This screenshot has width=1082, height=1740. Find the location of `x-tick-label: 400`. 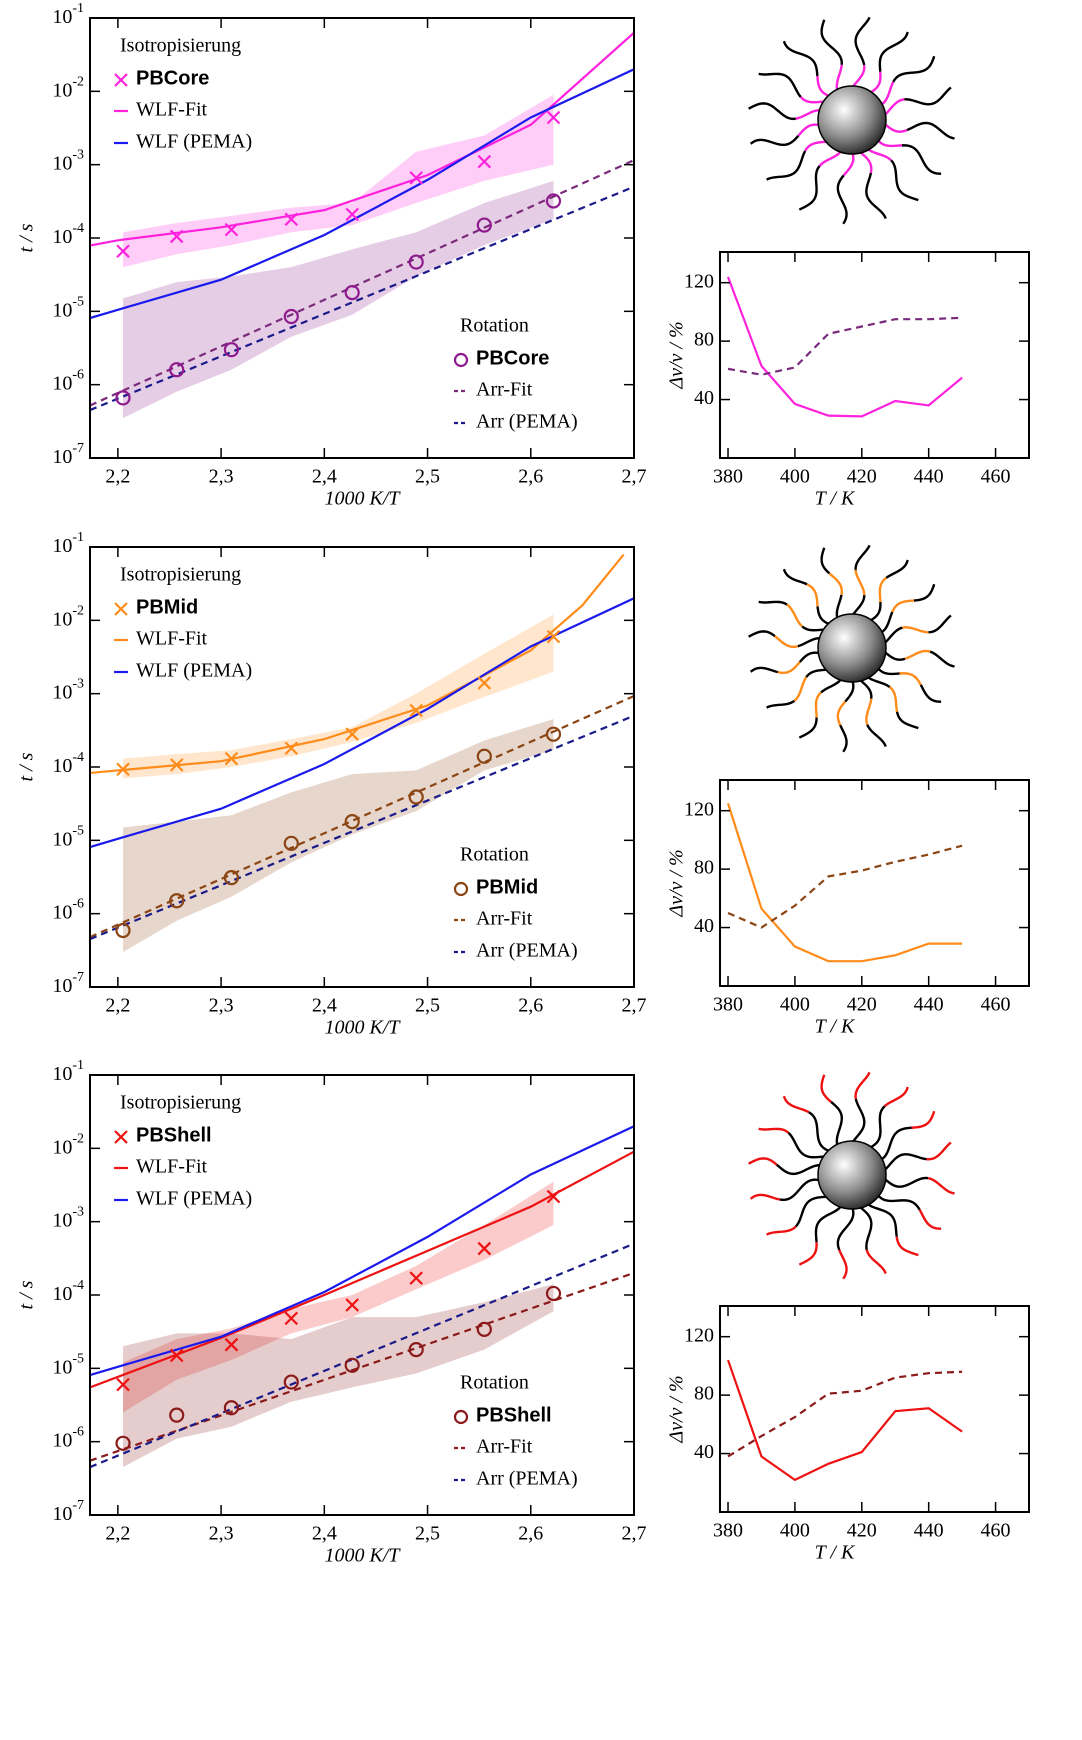

x-tick-label: 400 is located at coordinates (795, 1531).